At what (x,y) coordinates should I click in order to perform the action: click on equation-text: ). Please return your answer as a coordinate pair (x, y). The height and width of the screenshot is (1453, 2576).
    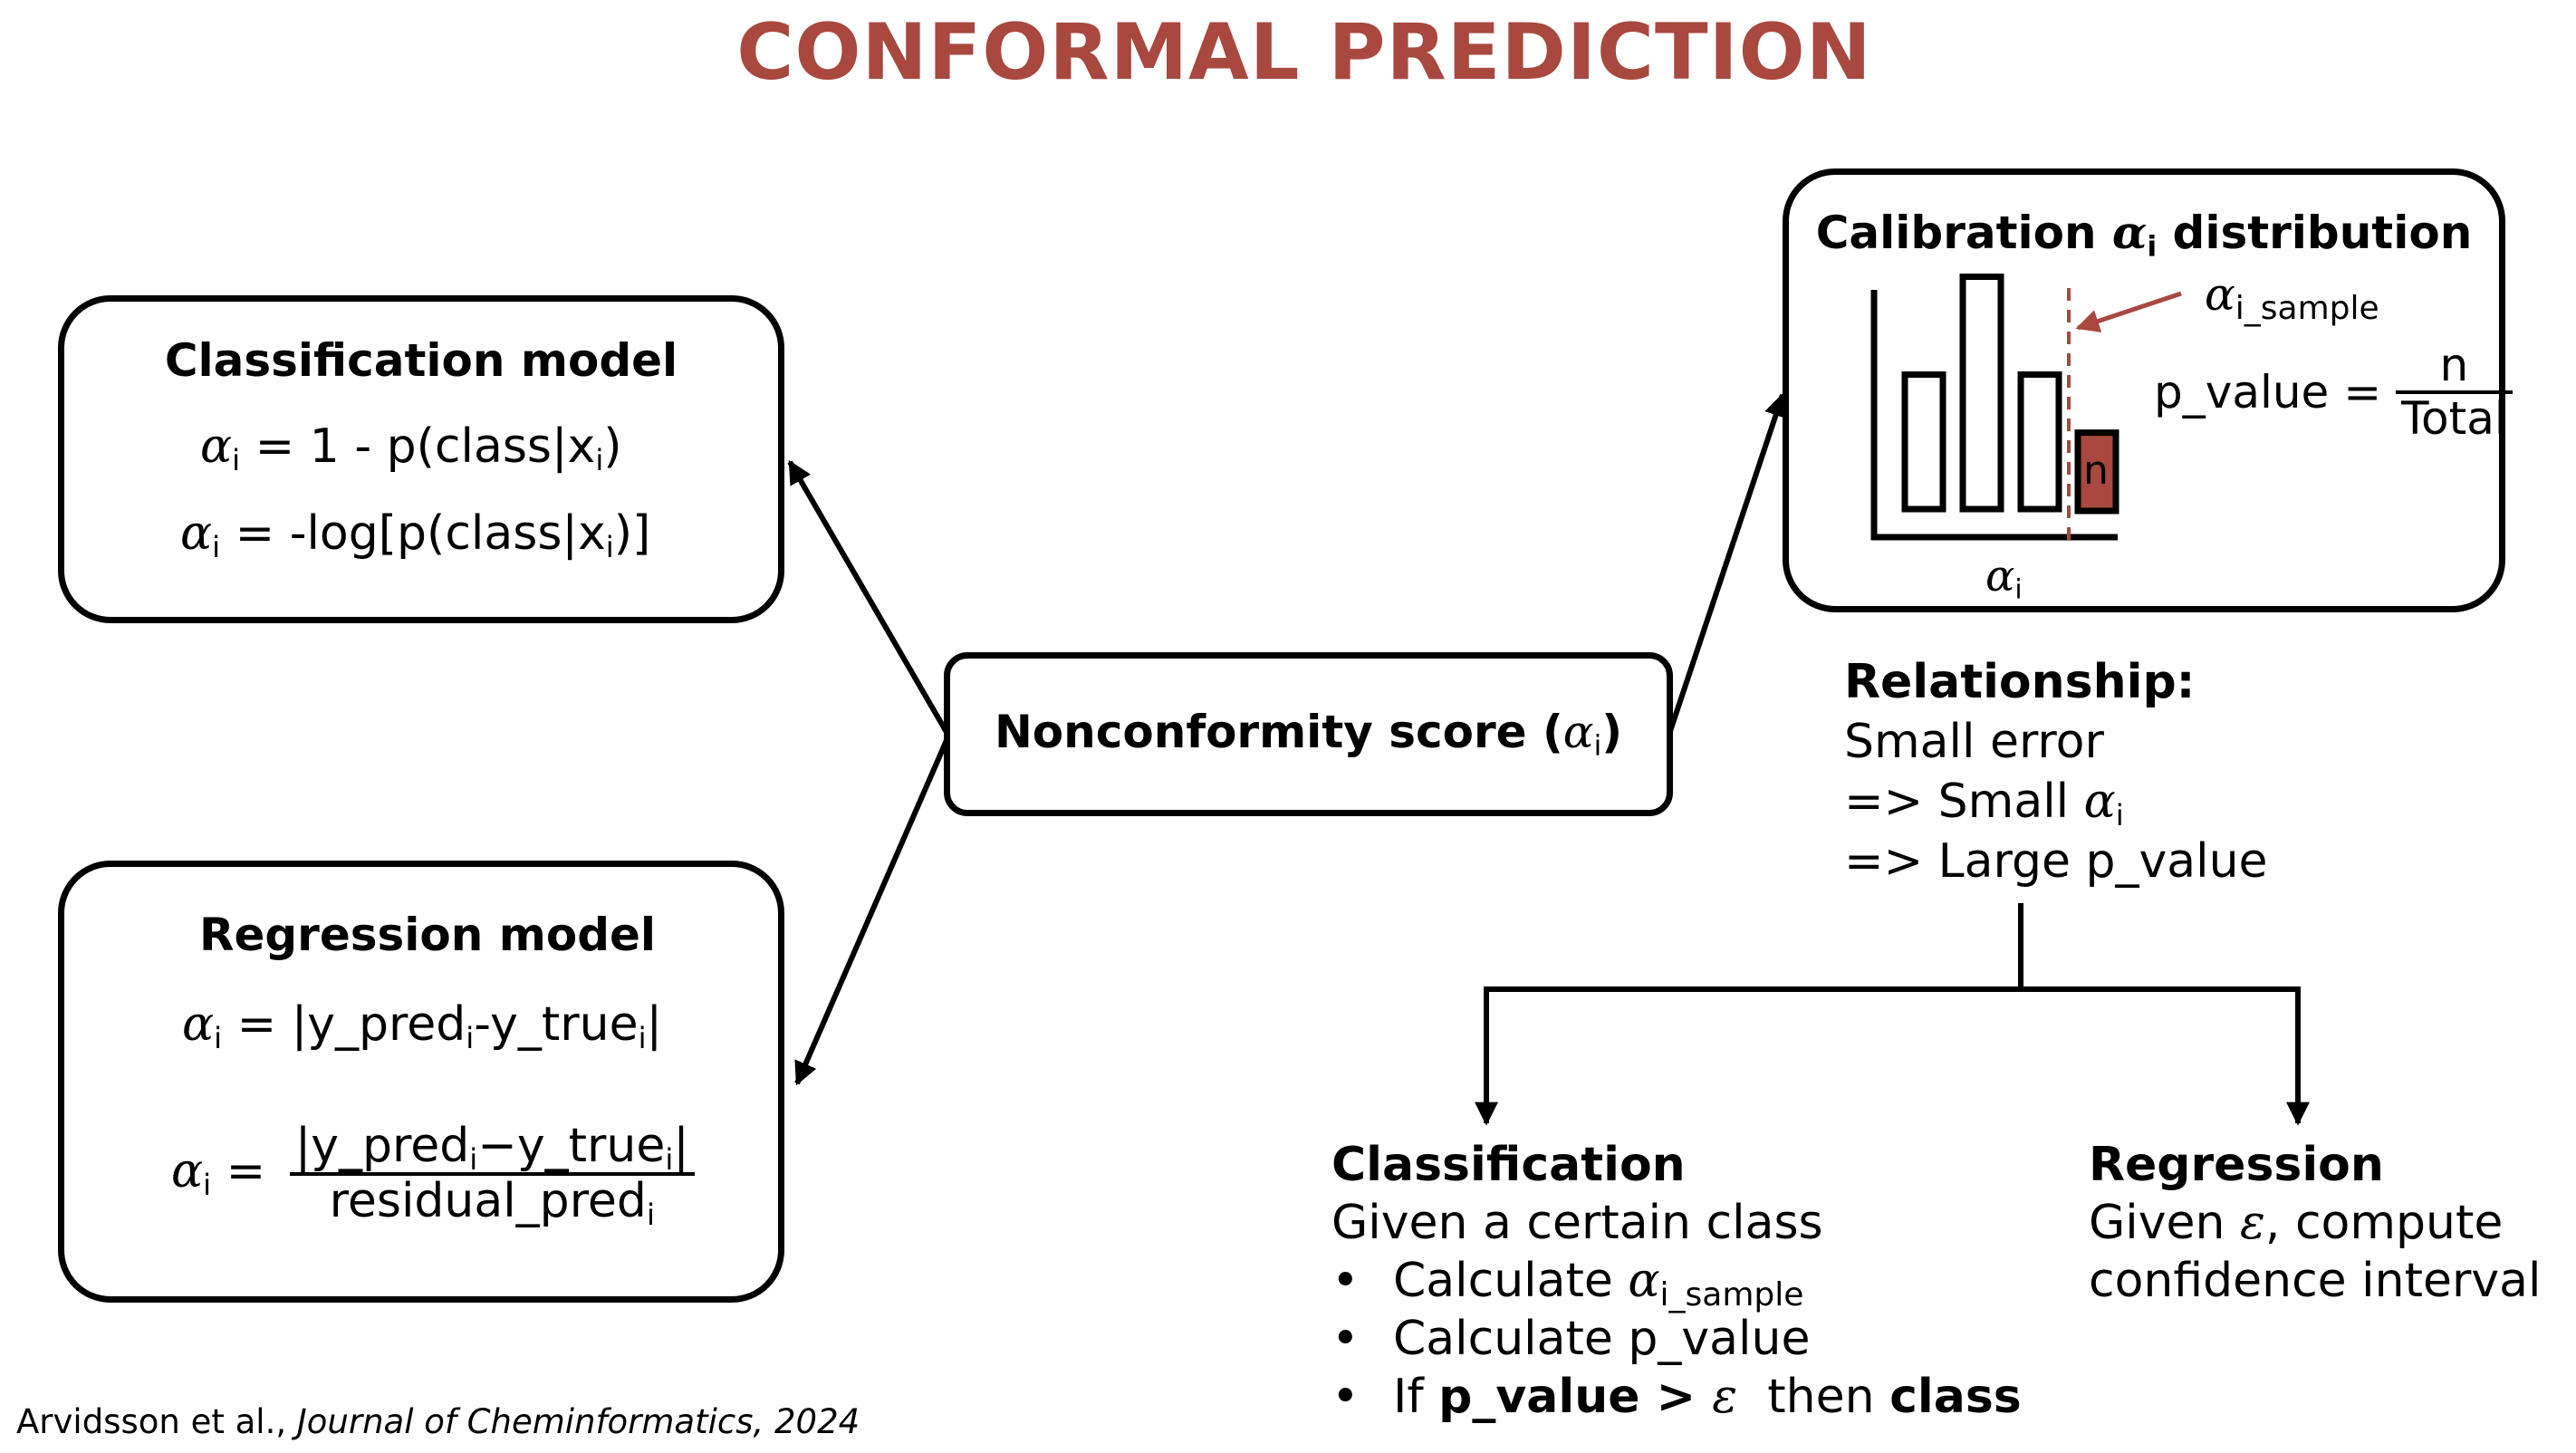
    Looking at the image, I should click on (612, 446).